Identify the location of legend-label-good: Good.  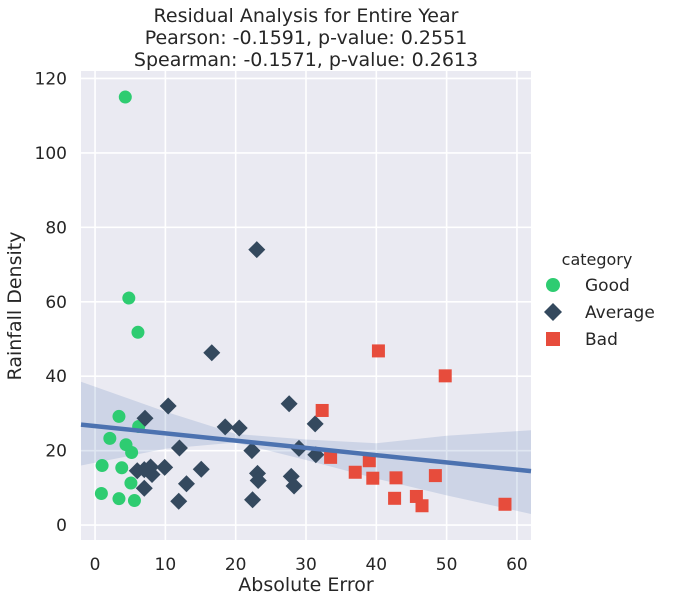
(607, 286).